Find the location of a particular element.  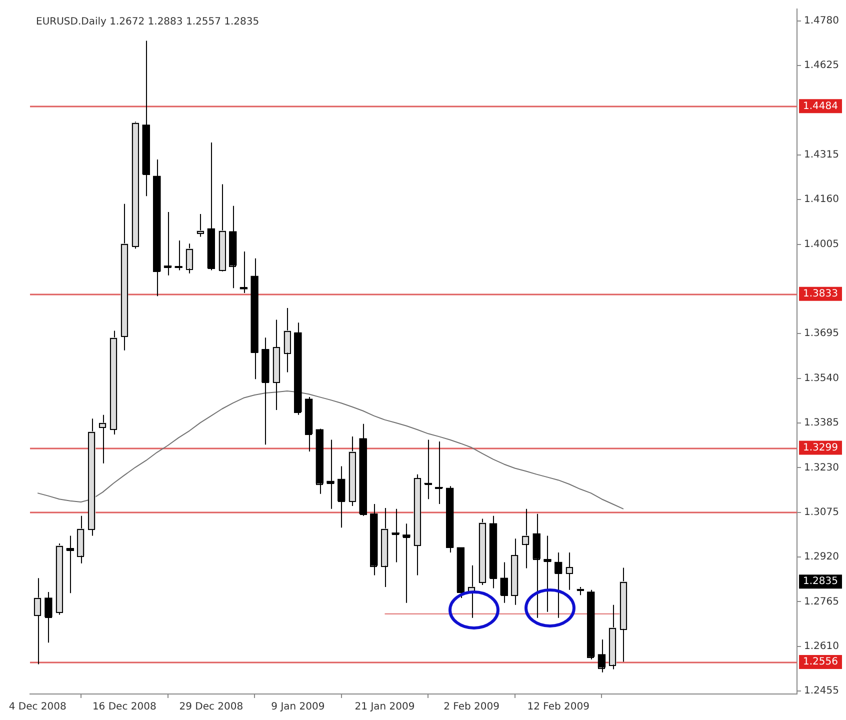

y-tick-label: 1.2455 is located at coordinates (822, 691).